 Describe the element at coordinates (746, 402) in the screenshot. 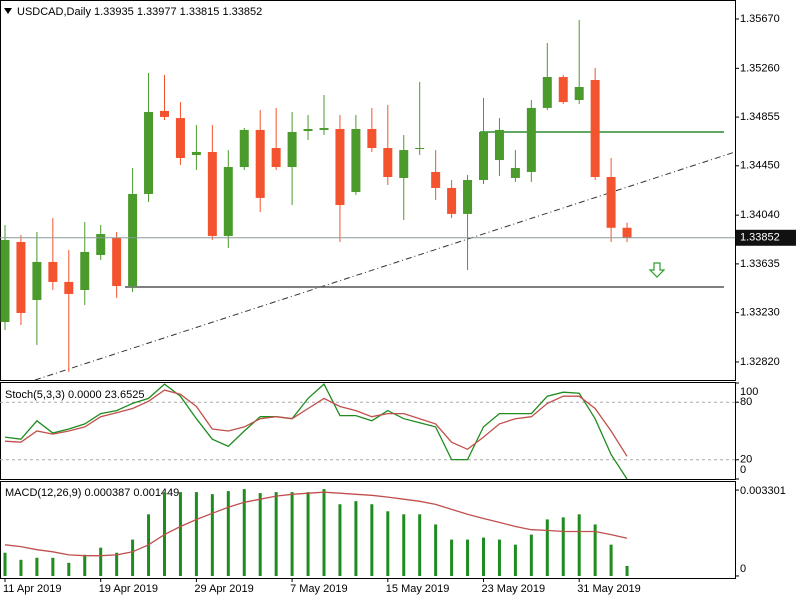

I see `y-tick-label: 80` at that location.